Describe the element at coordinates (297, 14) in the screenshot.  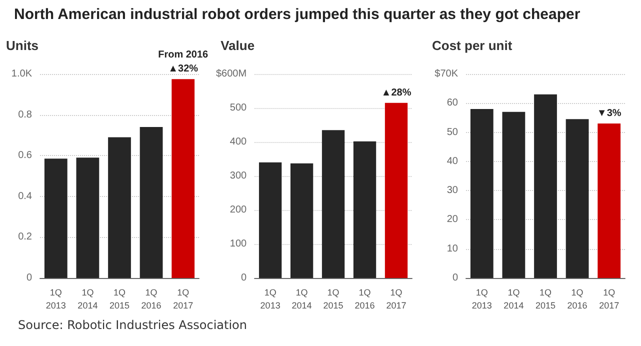
I see `text: North American industrial robot orders jumped this quarter as they got cheaper` at that location.